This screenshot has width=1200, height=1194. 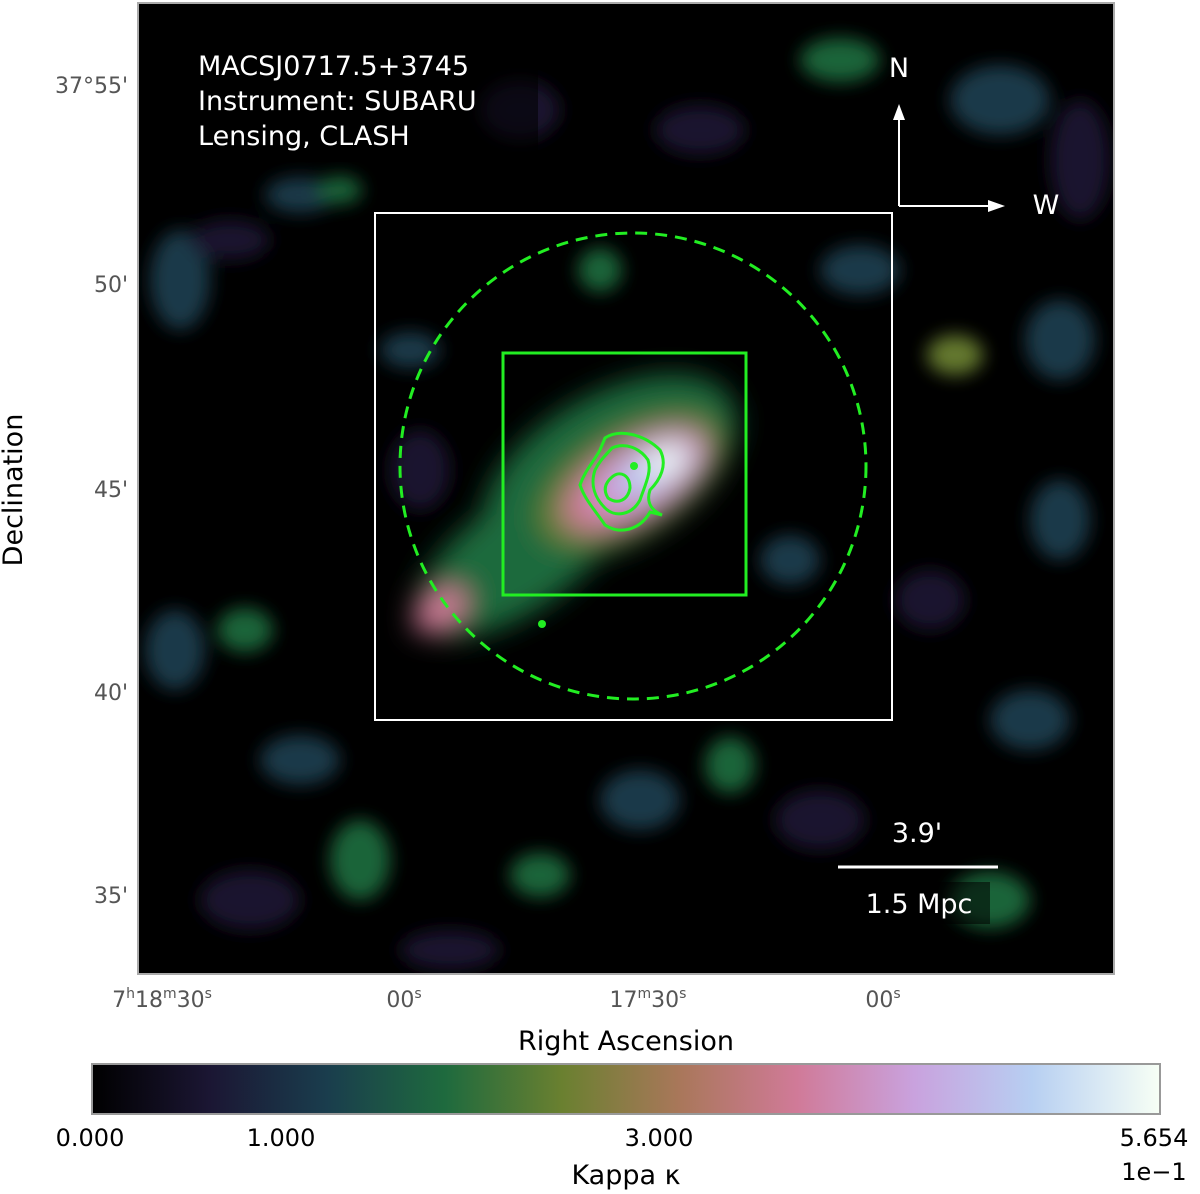 I want to click on colorbar-label: Kappa κ, so click(x=625, y=1175).